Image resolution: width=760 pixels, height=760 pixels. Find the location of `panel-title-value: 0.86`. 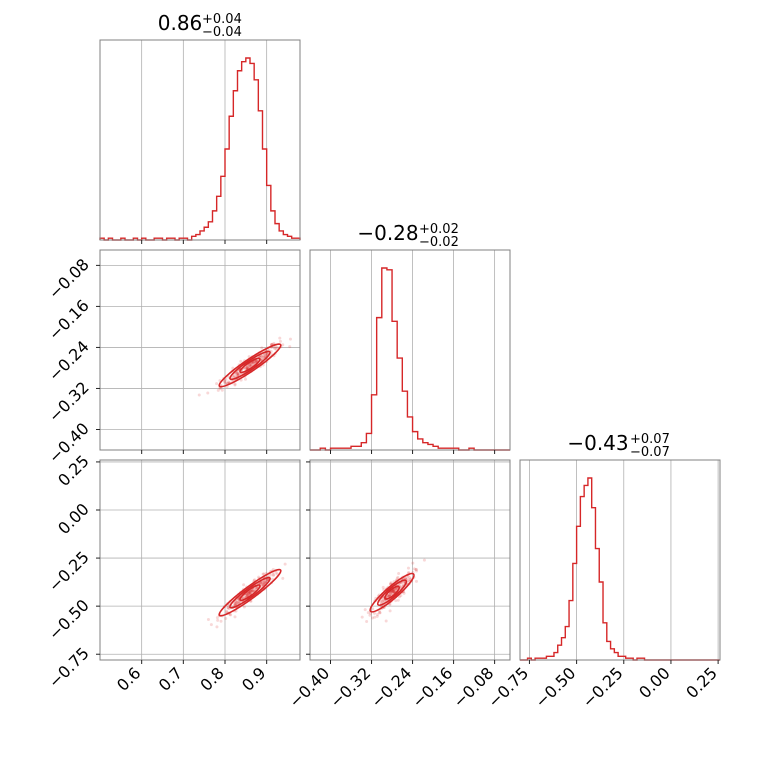

panel-title-value: 0.86 is located at coordinates (180, 23).